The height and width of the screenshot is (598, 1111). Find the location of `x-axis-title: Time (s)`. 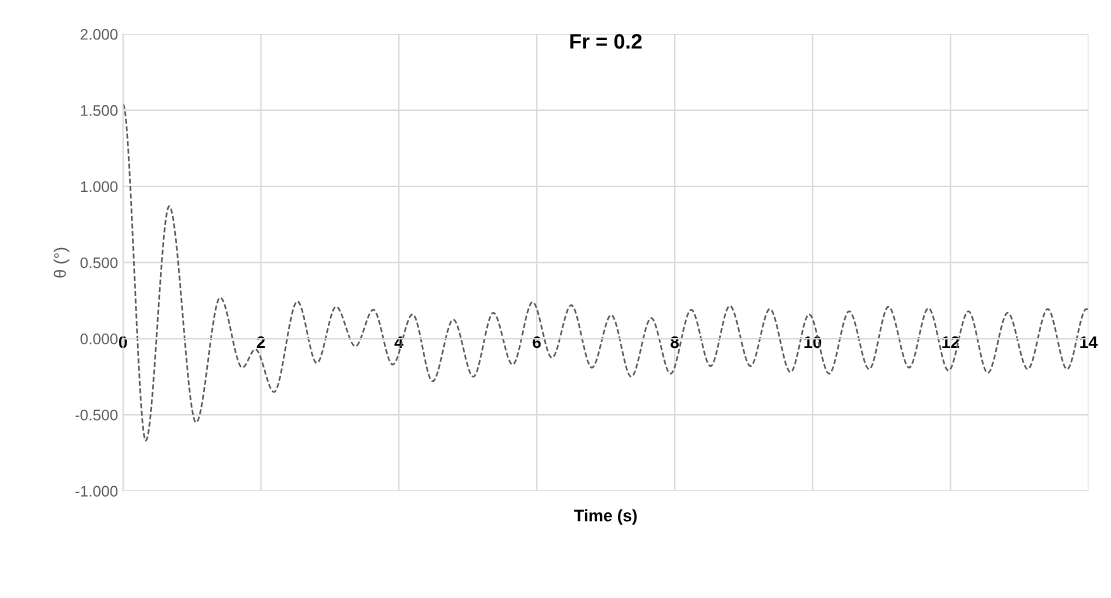

x-axis-title: Time (s) is located at coordinates (605, 517).